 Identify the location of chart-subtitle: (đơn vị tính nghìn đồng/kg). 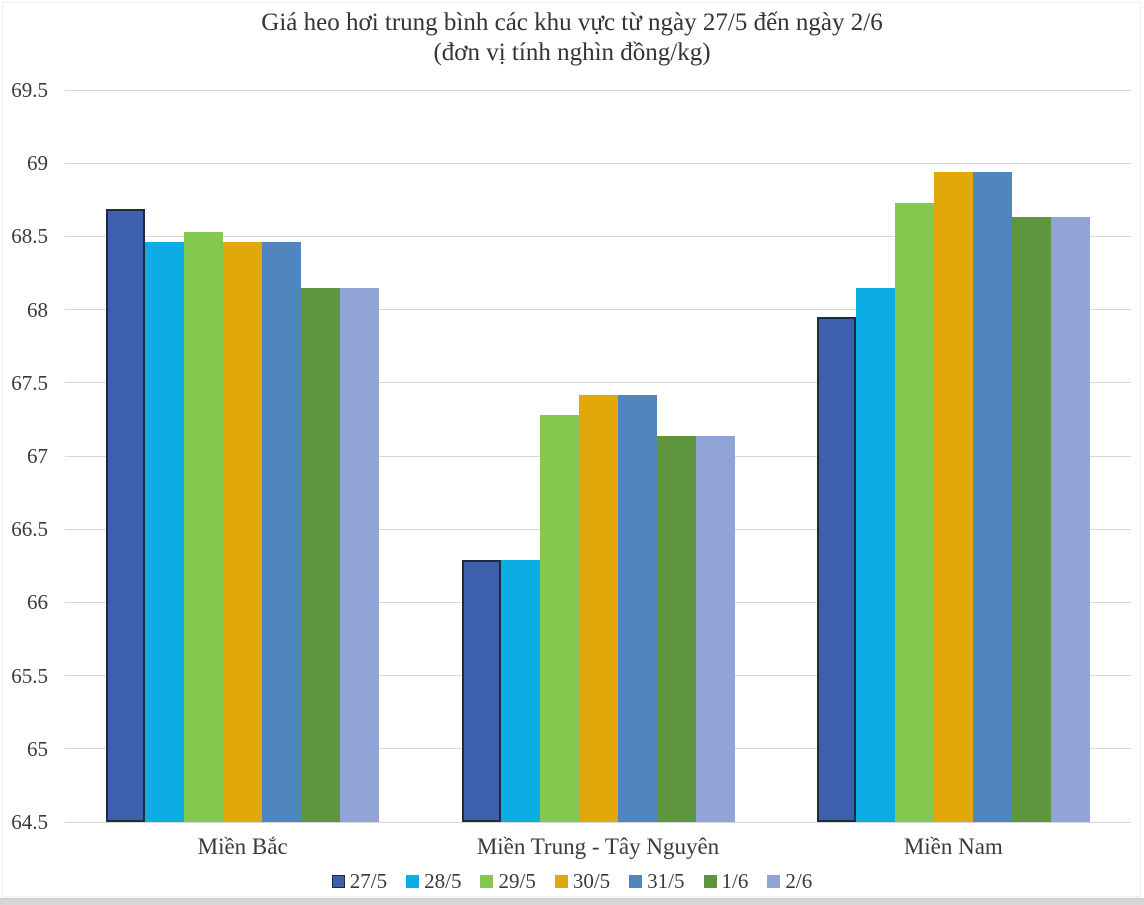
(572, 52).